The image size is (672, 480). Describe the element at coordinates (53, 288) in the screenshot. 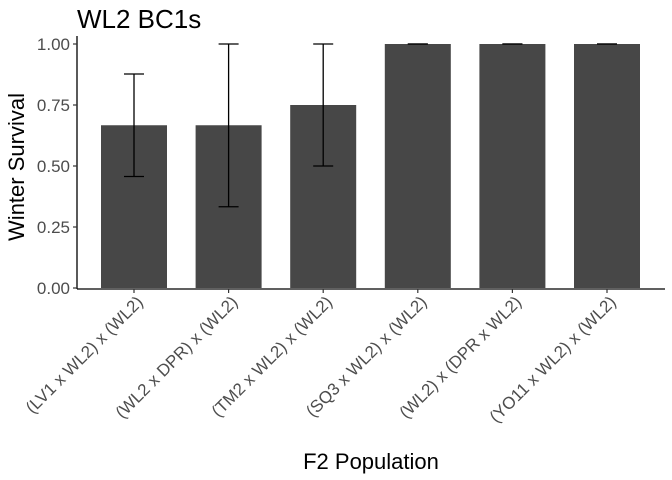

I see `y-tick-label: 0.00` at that location.